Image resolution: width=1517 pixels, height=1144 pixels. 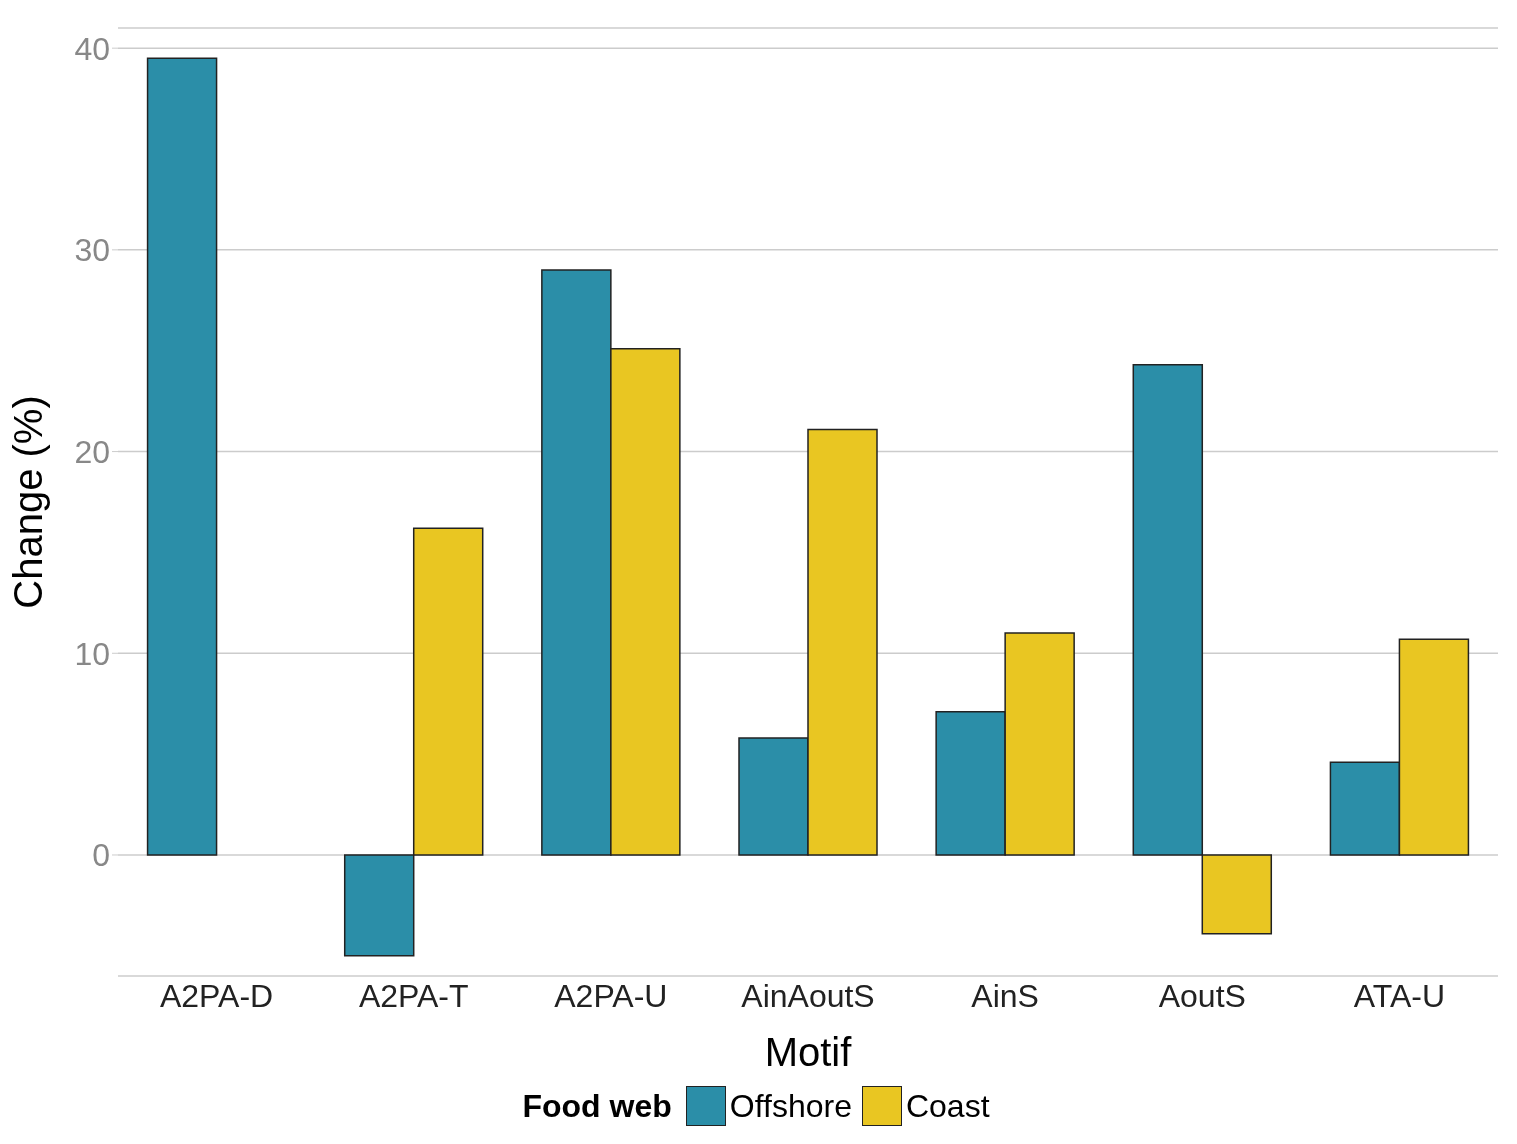 What do you see at coordinates (808, 1052) in the screenshot?
I see `x-axis-title: Motif` at bounding box center [808, 1052].